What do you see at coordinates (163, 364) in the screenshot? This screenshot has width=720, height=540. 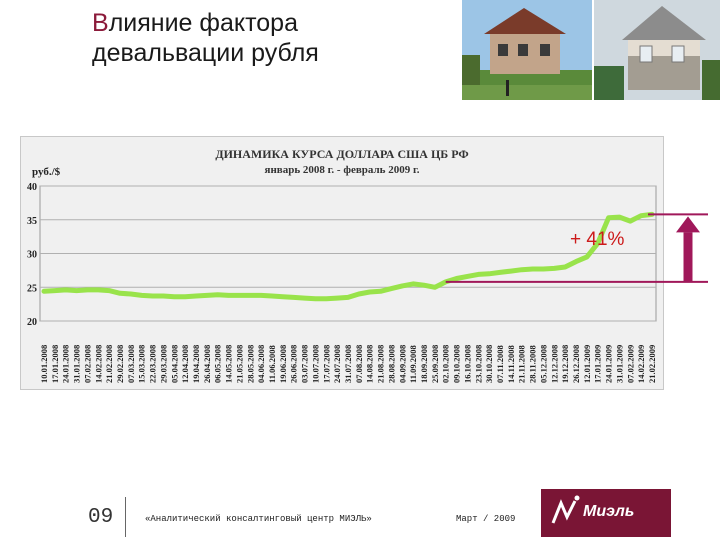 I see `x-tick-label: 29.03.2008` at bounding box center [163, 364].